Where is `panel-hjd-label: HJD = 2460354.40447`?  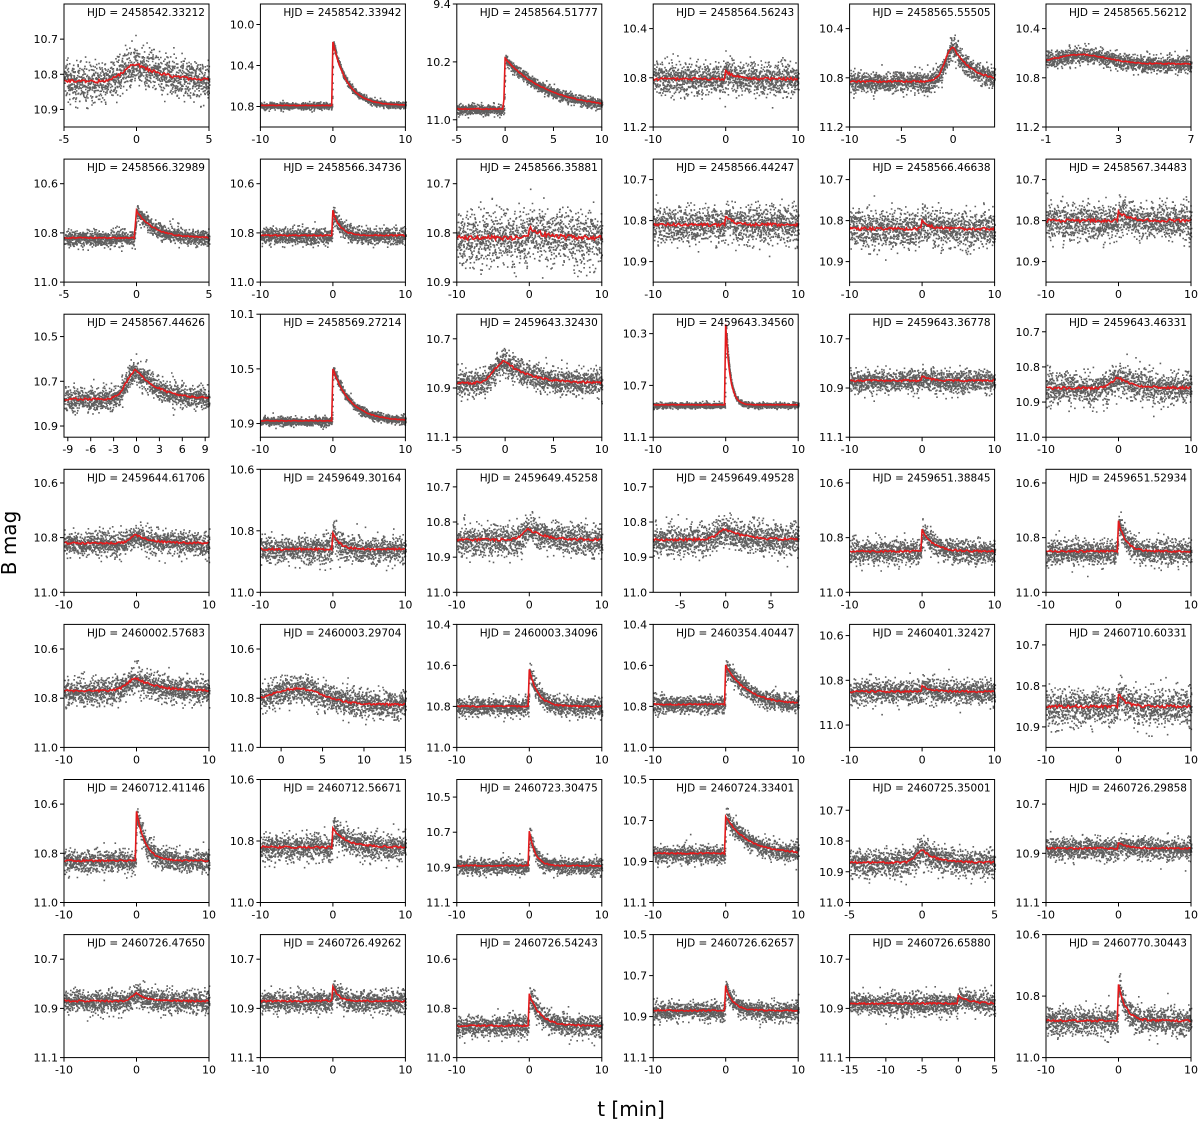 panel-hjd-label: HJD = 2460354.40447 is located at coordinates (735, 633).